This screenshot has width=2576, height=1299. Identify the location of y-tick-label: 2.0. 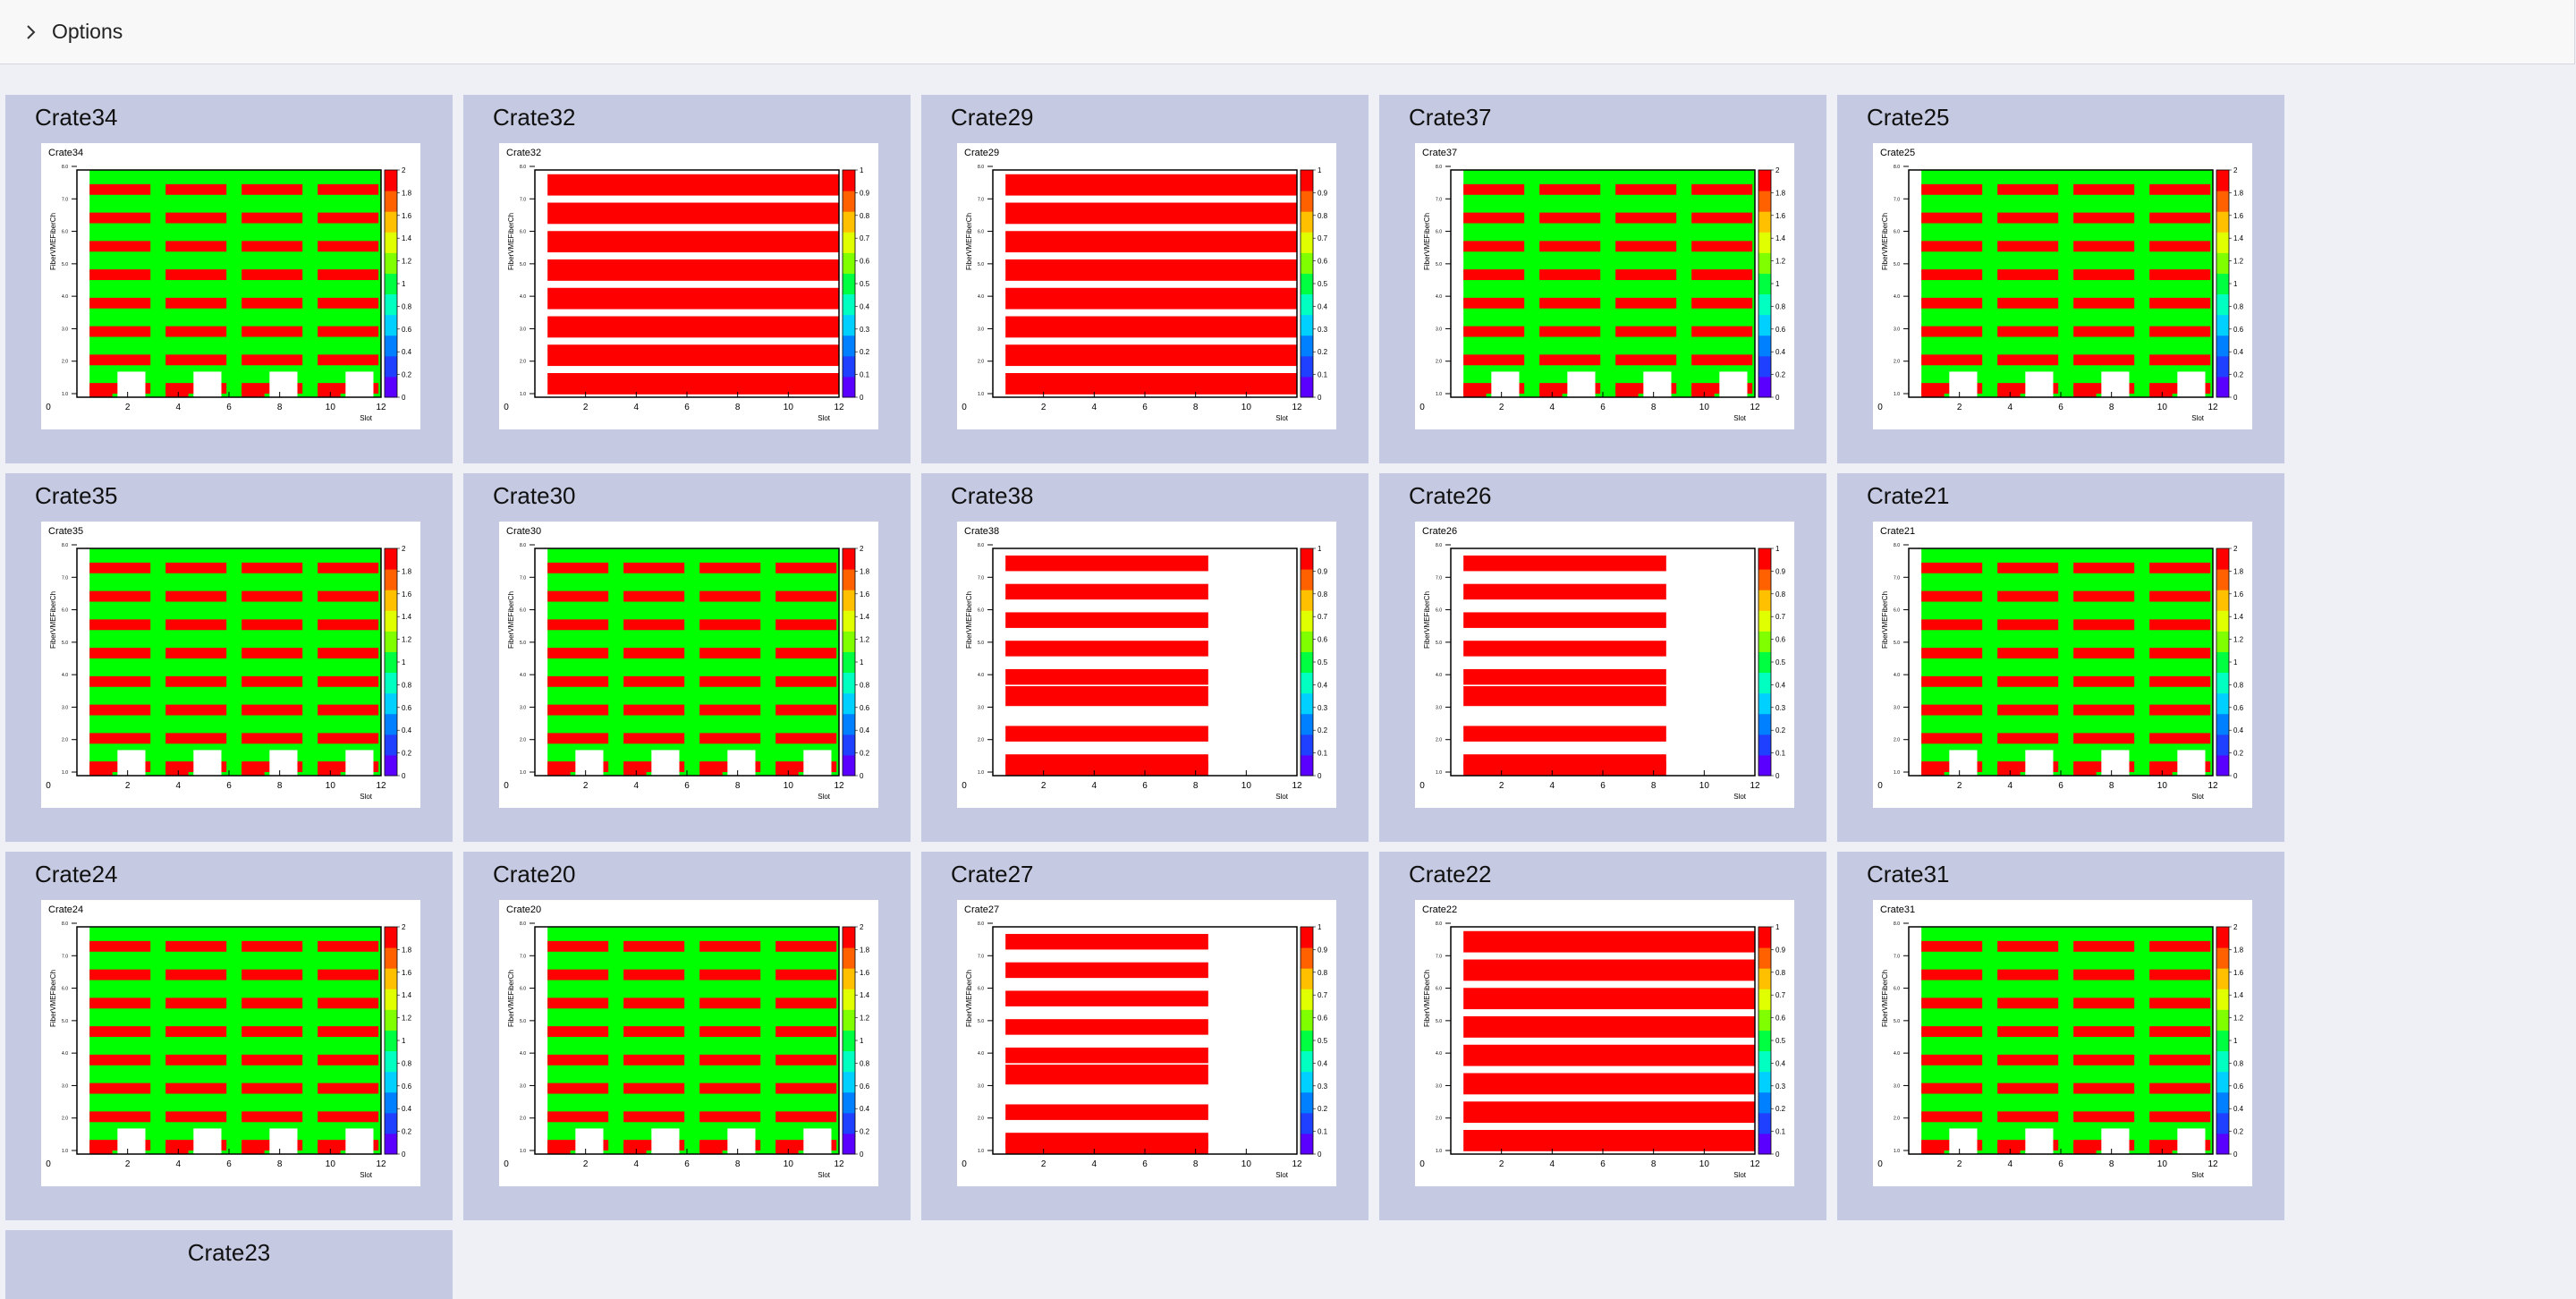
(65, 362).